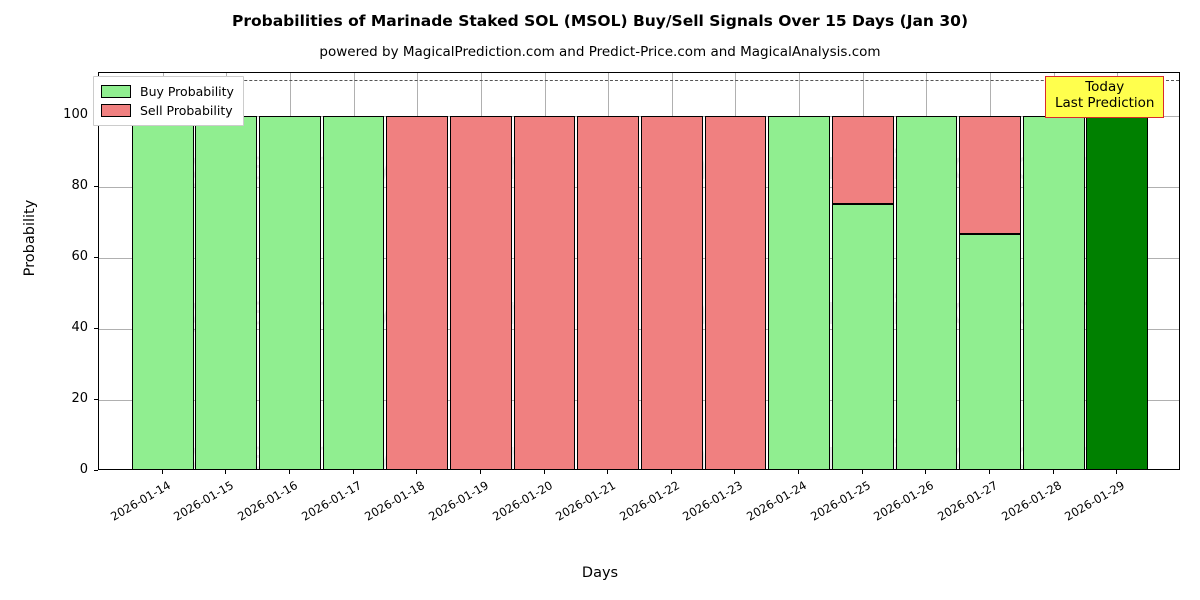  I want to click on bar-highlight-today, so click(1117, 292).